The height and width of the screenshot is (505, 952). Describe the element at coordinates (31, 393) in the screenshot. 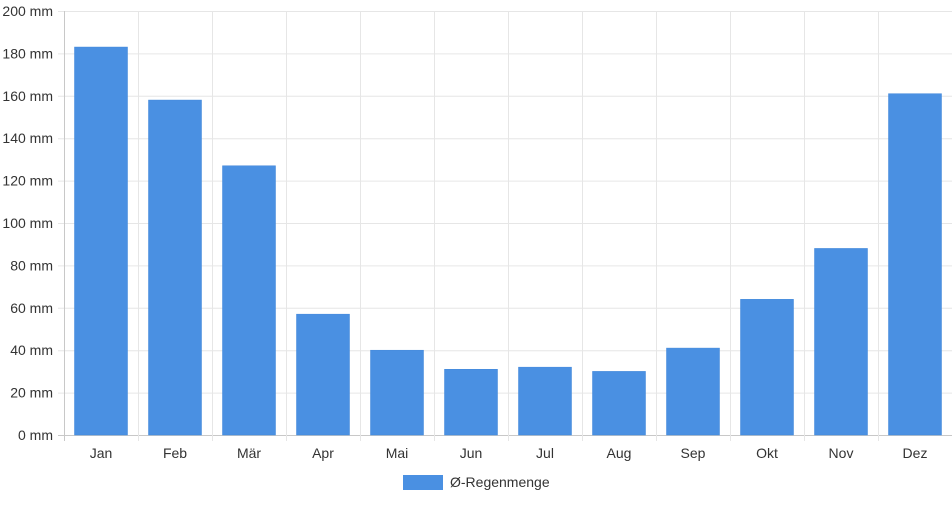

I see `y-tick-label: 20 mm` at that location.